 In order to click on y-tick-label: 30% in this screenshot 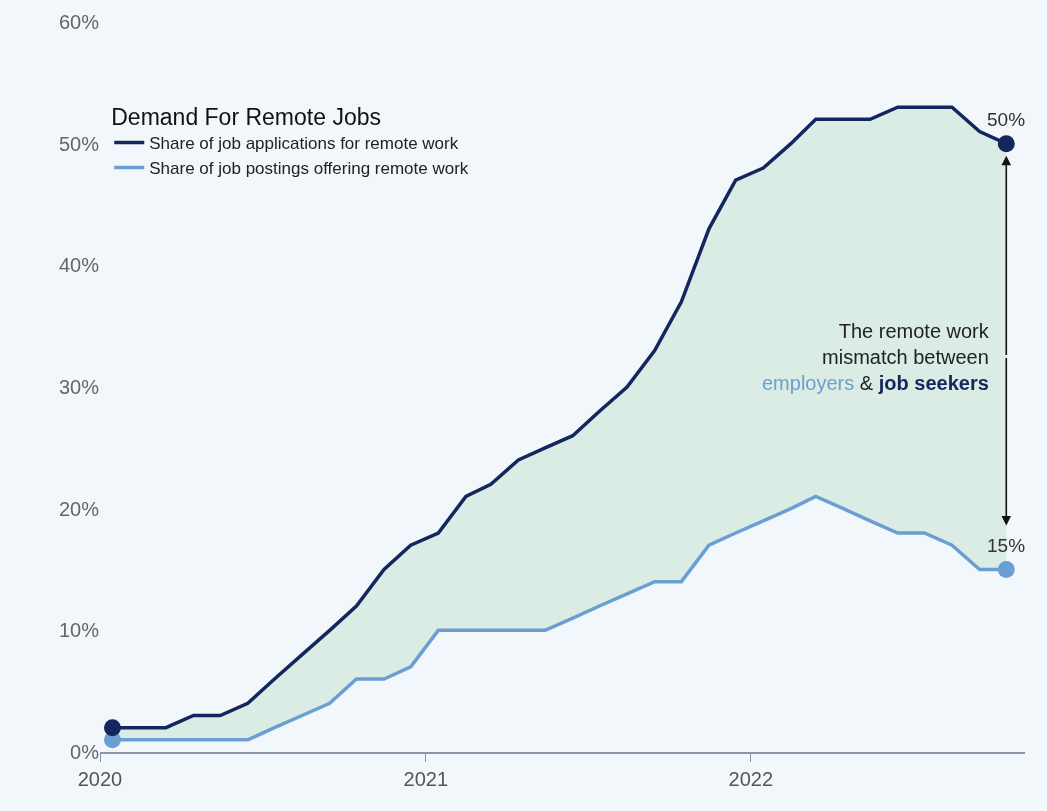, I will do `click(79, 387)`.